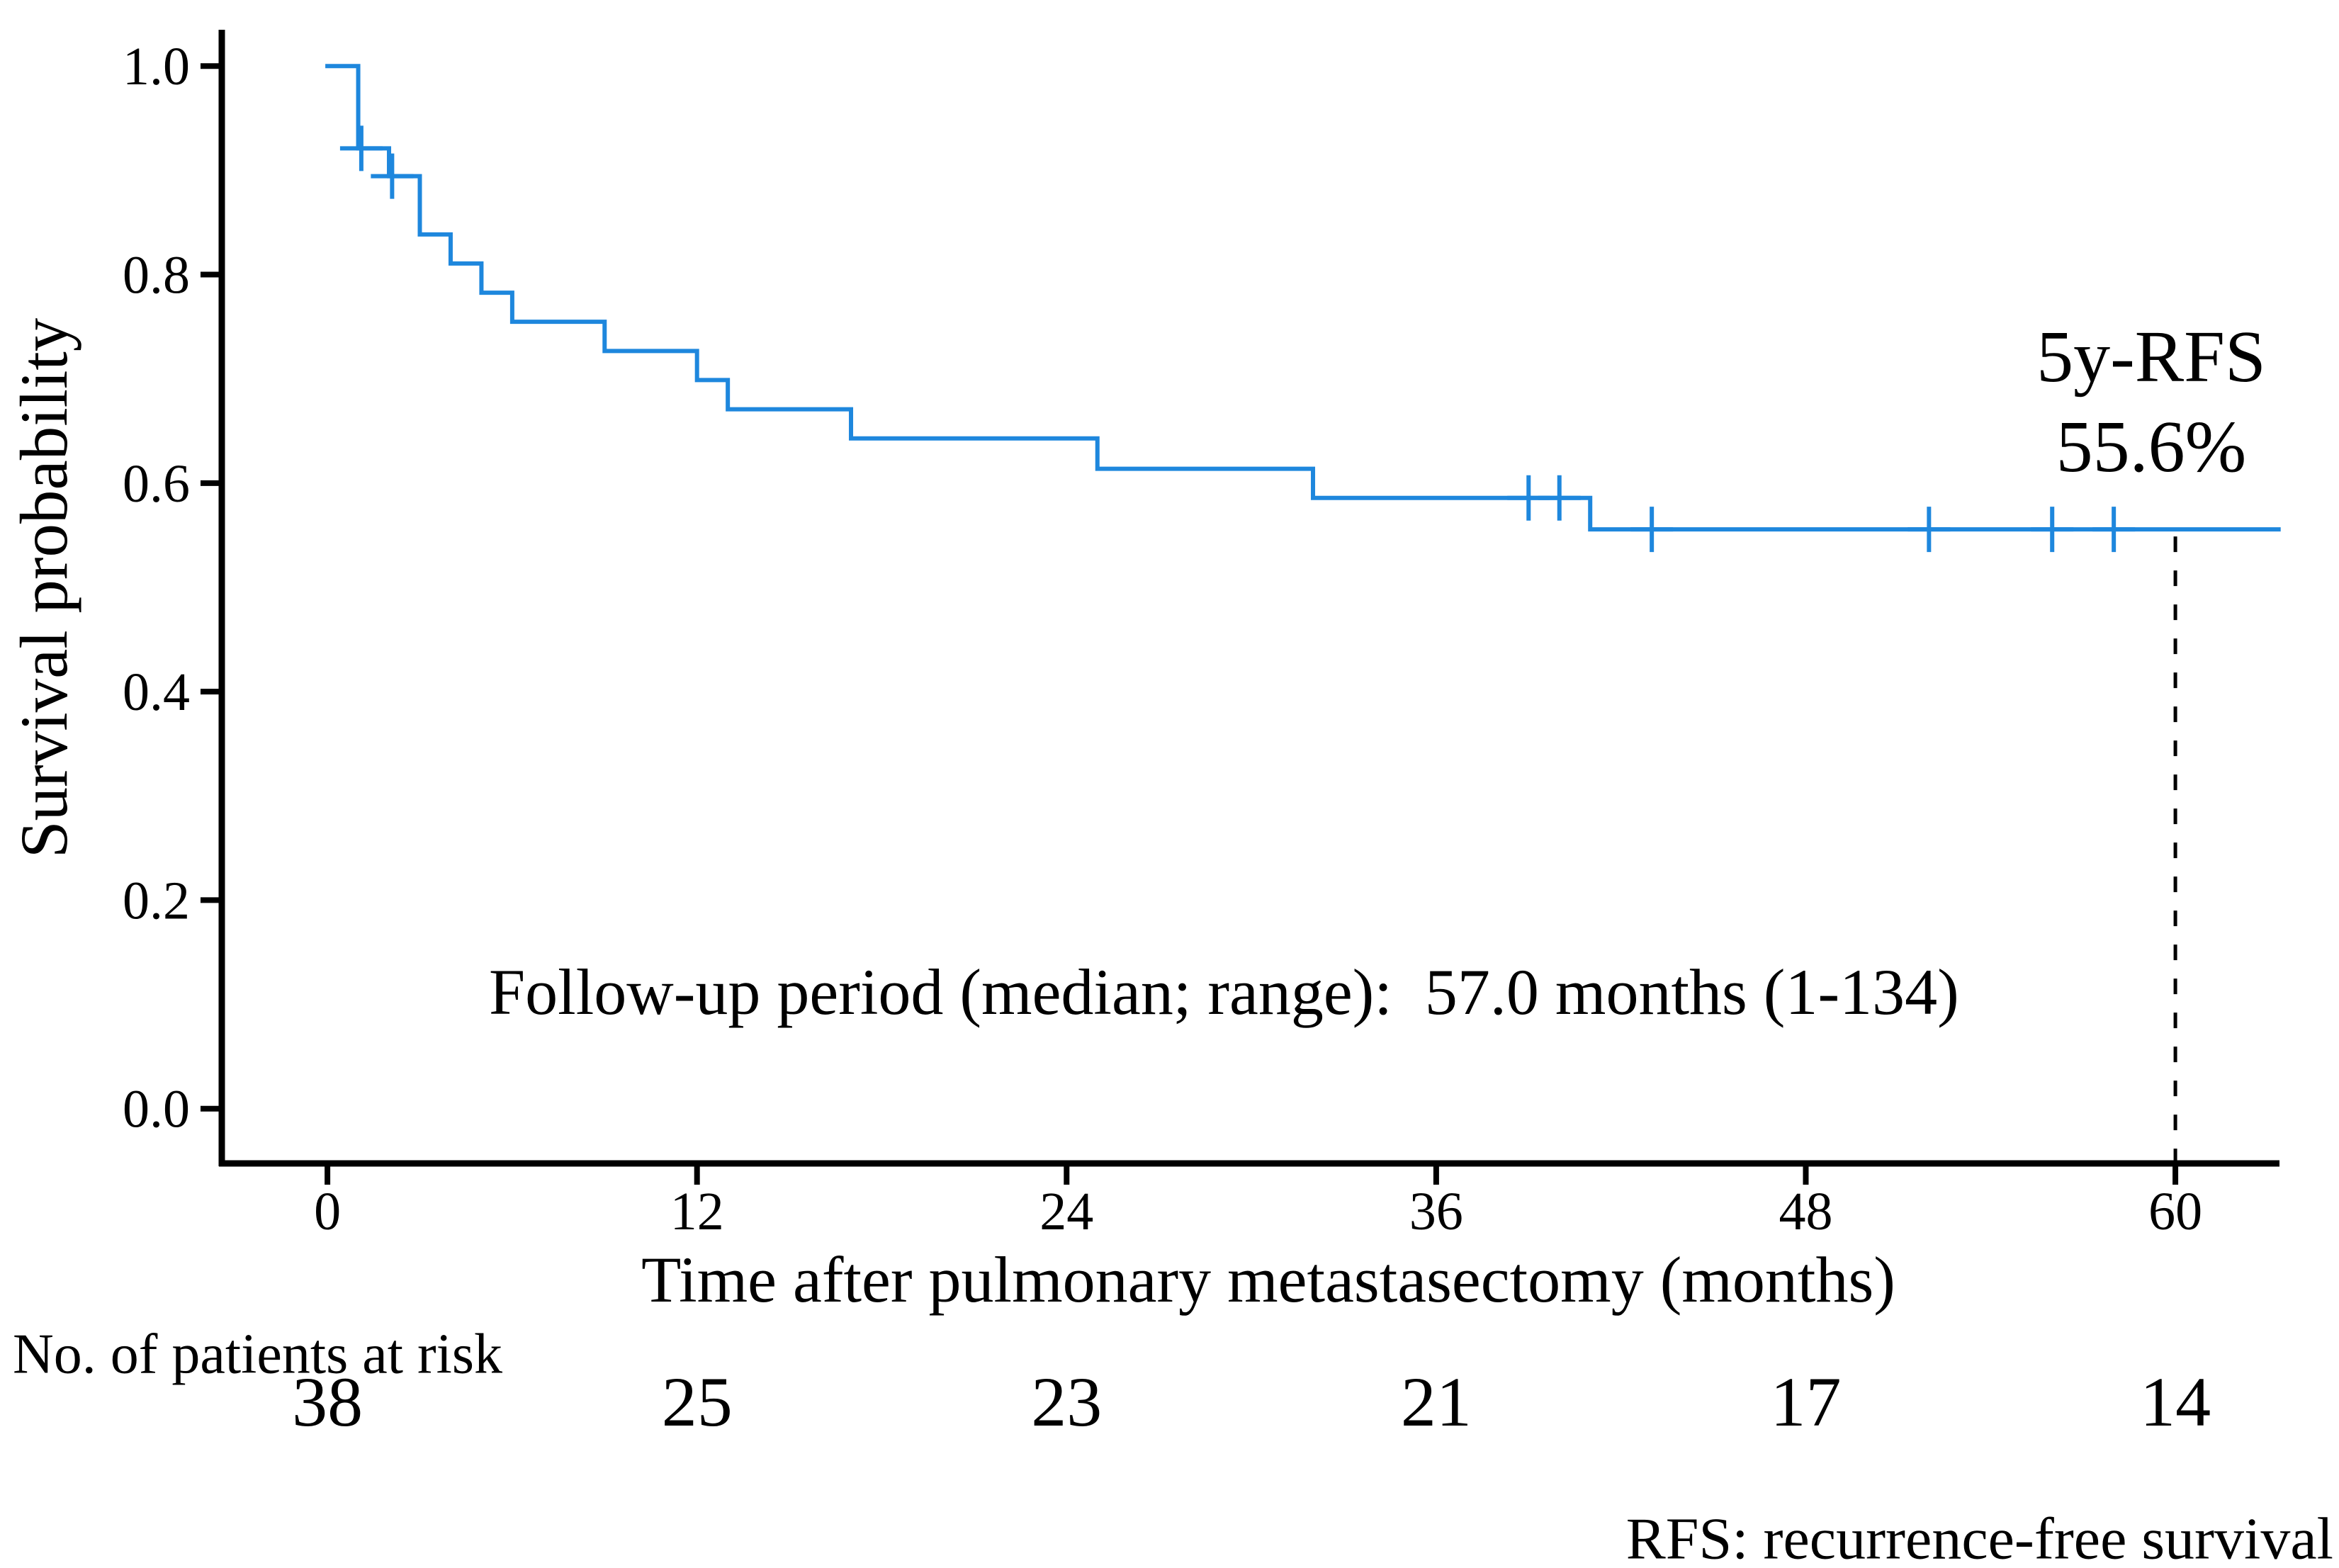 The height and width of the screenshot is (1568, 2339). What do you see at coordinates (1805, 1211) in the screenshot?
I see `x-tick-label: 48` at bounding box center [1805, 1211].